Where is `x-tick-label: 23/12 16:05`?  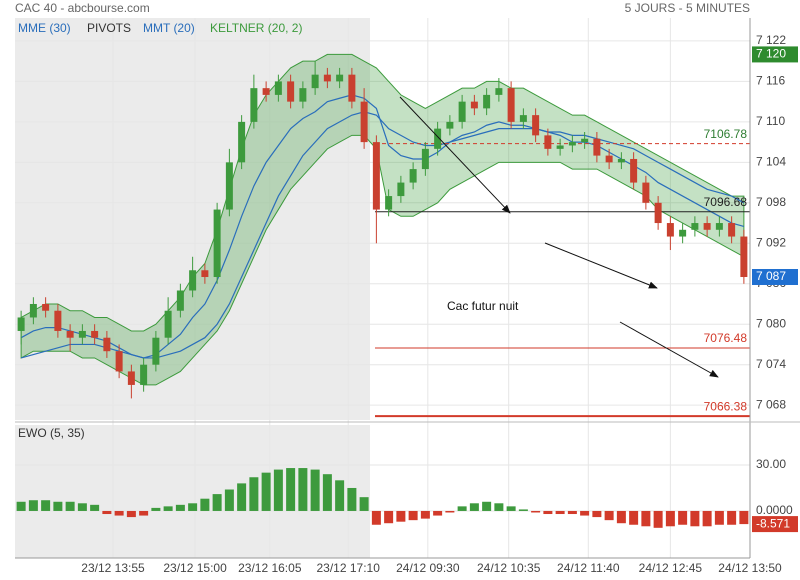
x-tick-label: 23/12 16:05 is located at coordinates (270, 568).